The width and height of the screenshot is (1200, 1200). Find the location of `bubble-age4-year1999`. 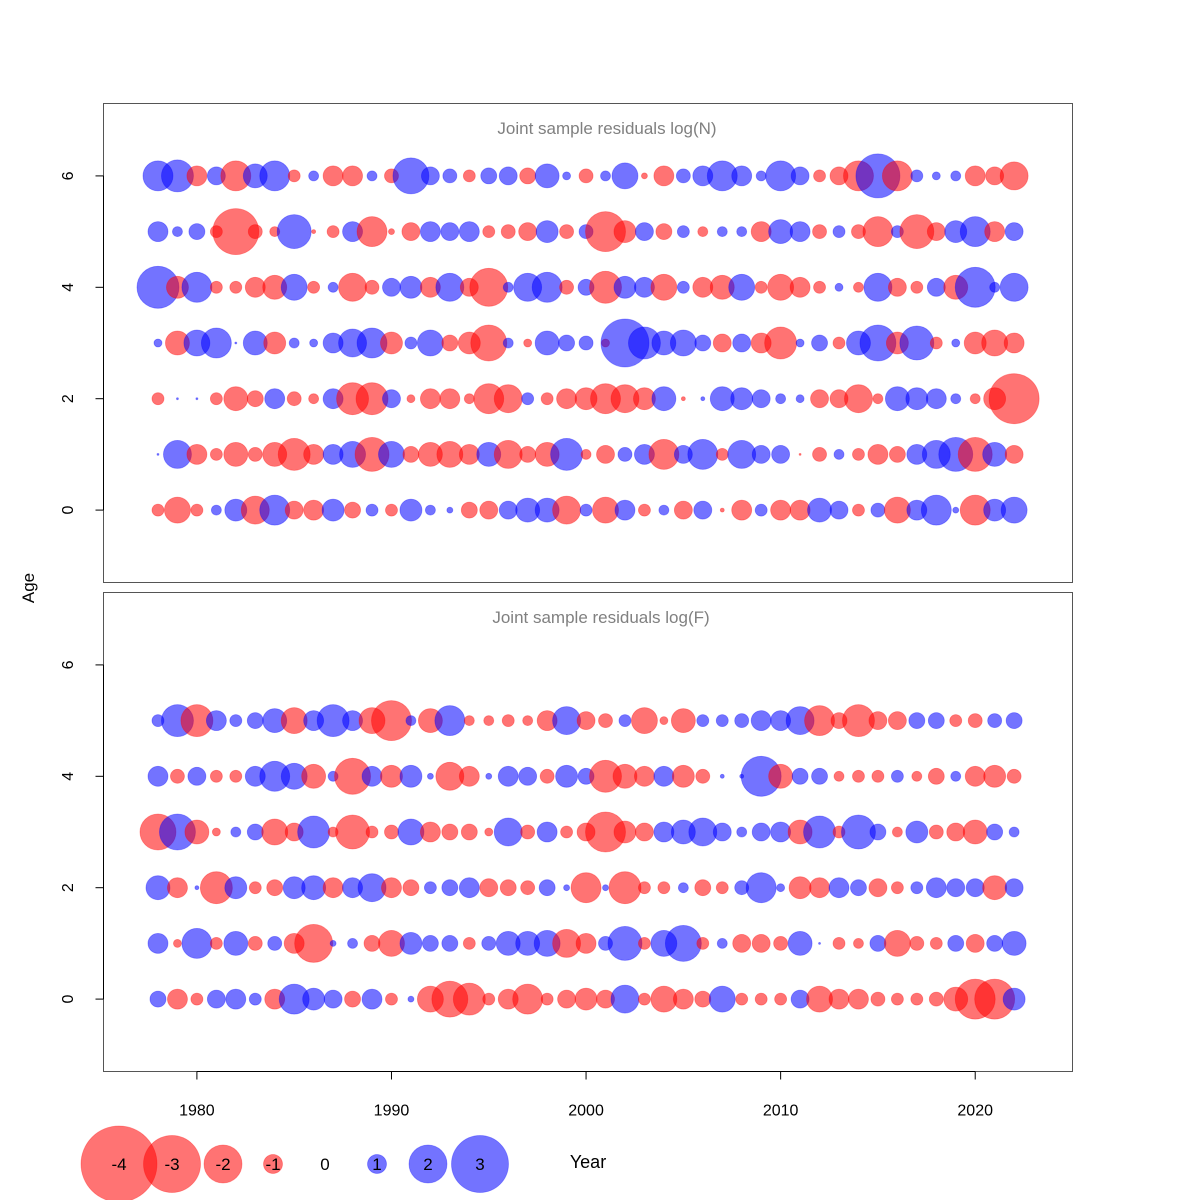

bubble-age4-year1999 is located at coordinates (566, 776).